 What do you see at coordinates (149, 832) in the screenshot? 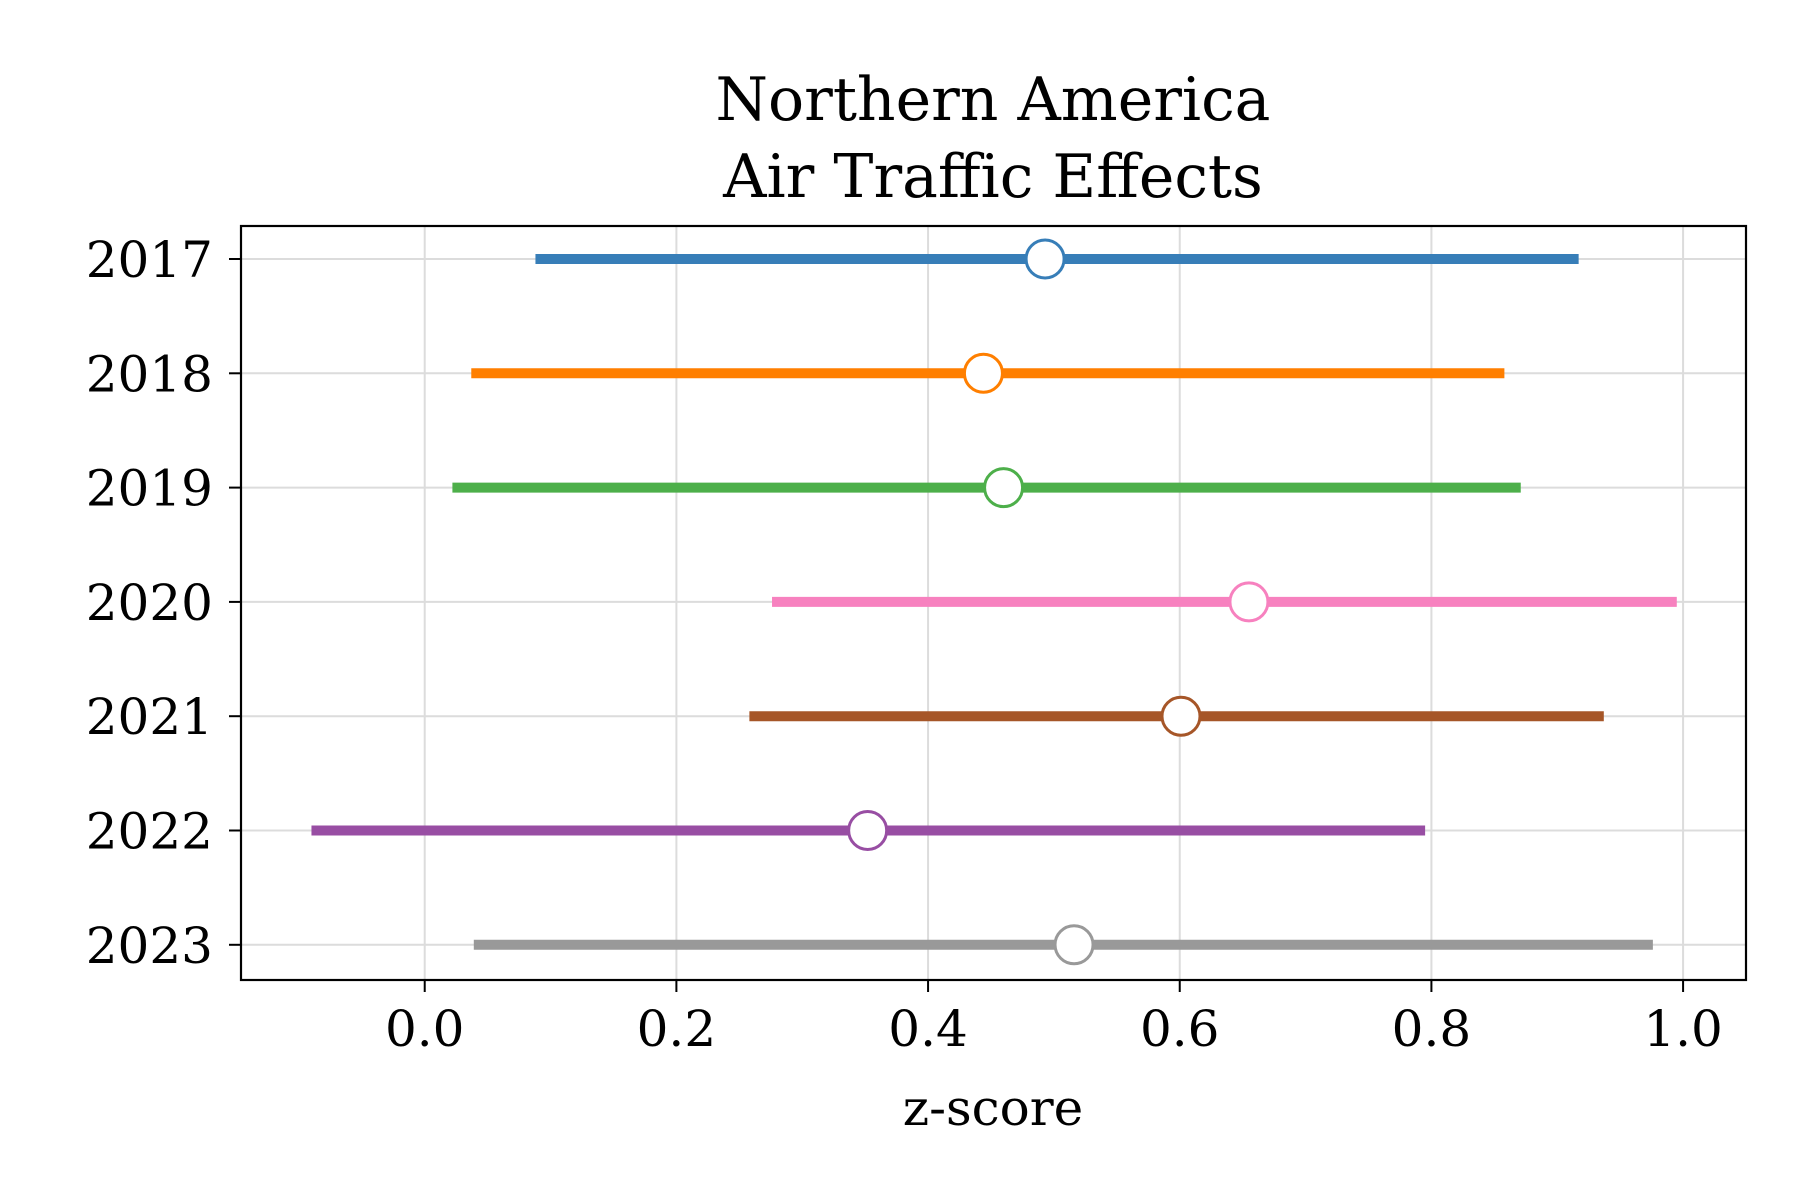
I see `y-tick-label: 2022` at bounding box center [149, 832].